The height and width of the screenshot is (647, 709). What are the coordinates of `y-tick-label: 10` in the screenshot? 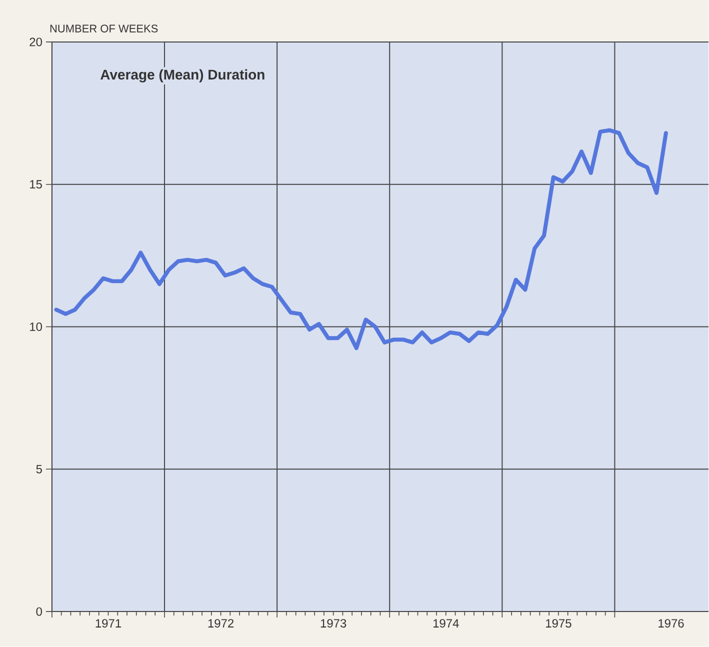 It's located at (36, 327).